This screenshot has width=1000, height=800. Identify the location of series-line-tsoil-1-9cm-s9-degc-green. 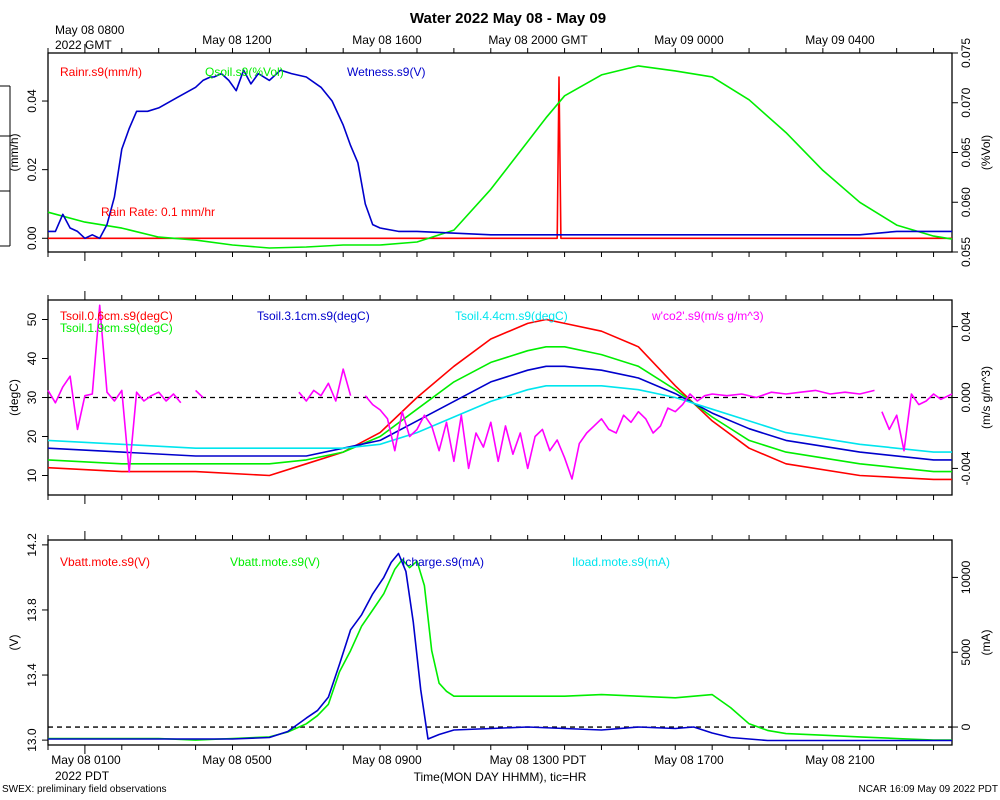
(499, 409).